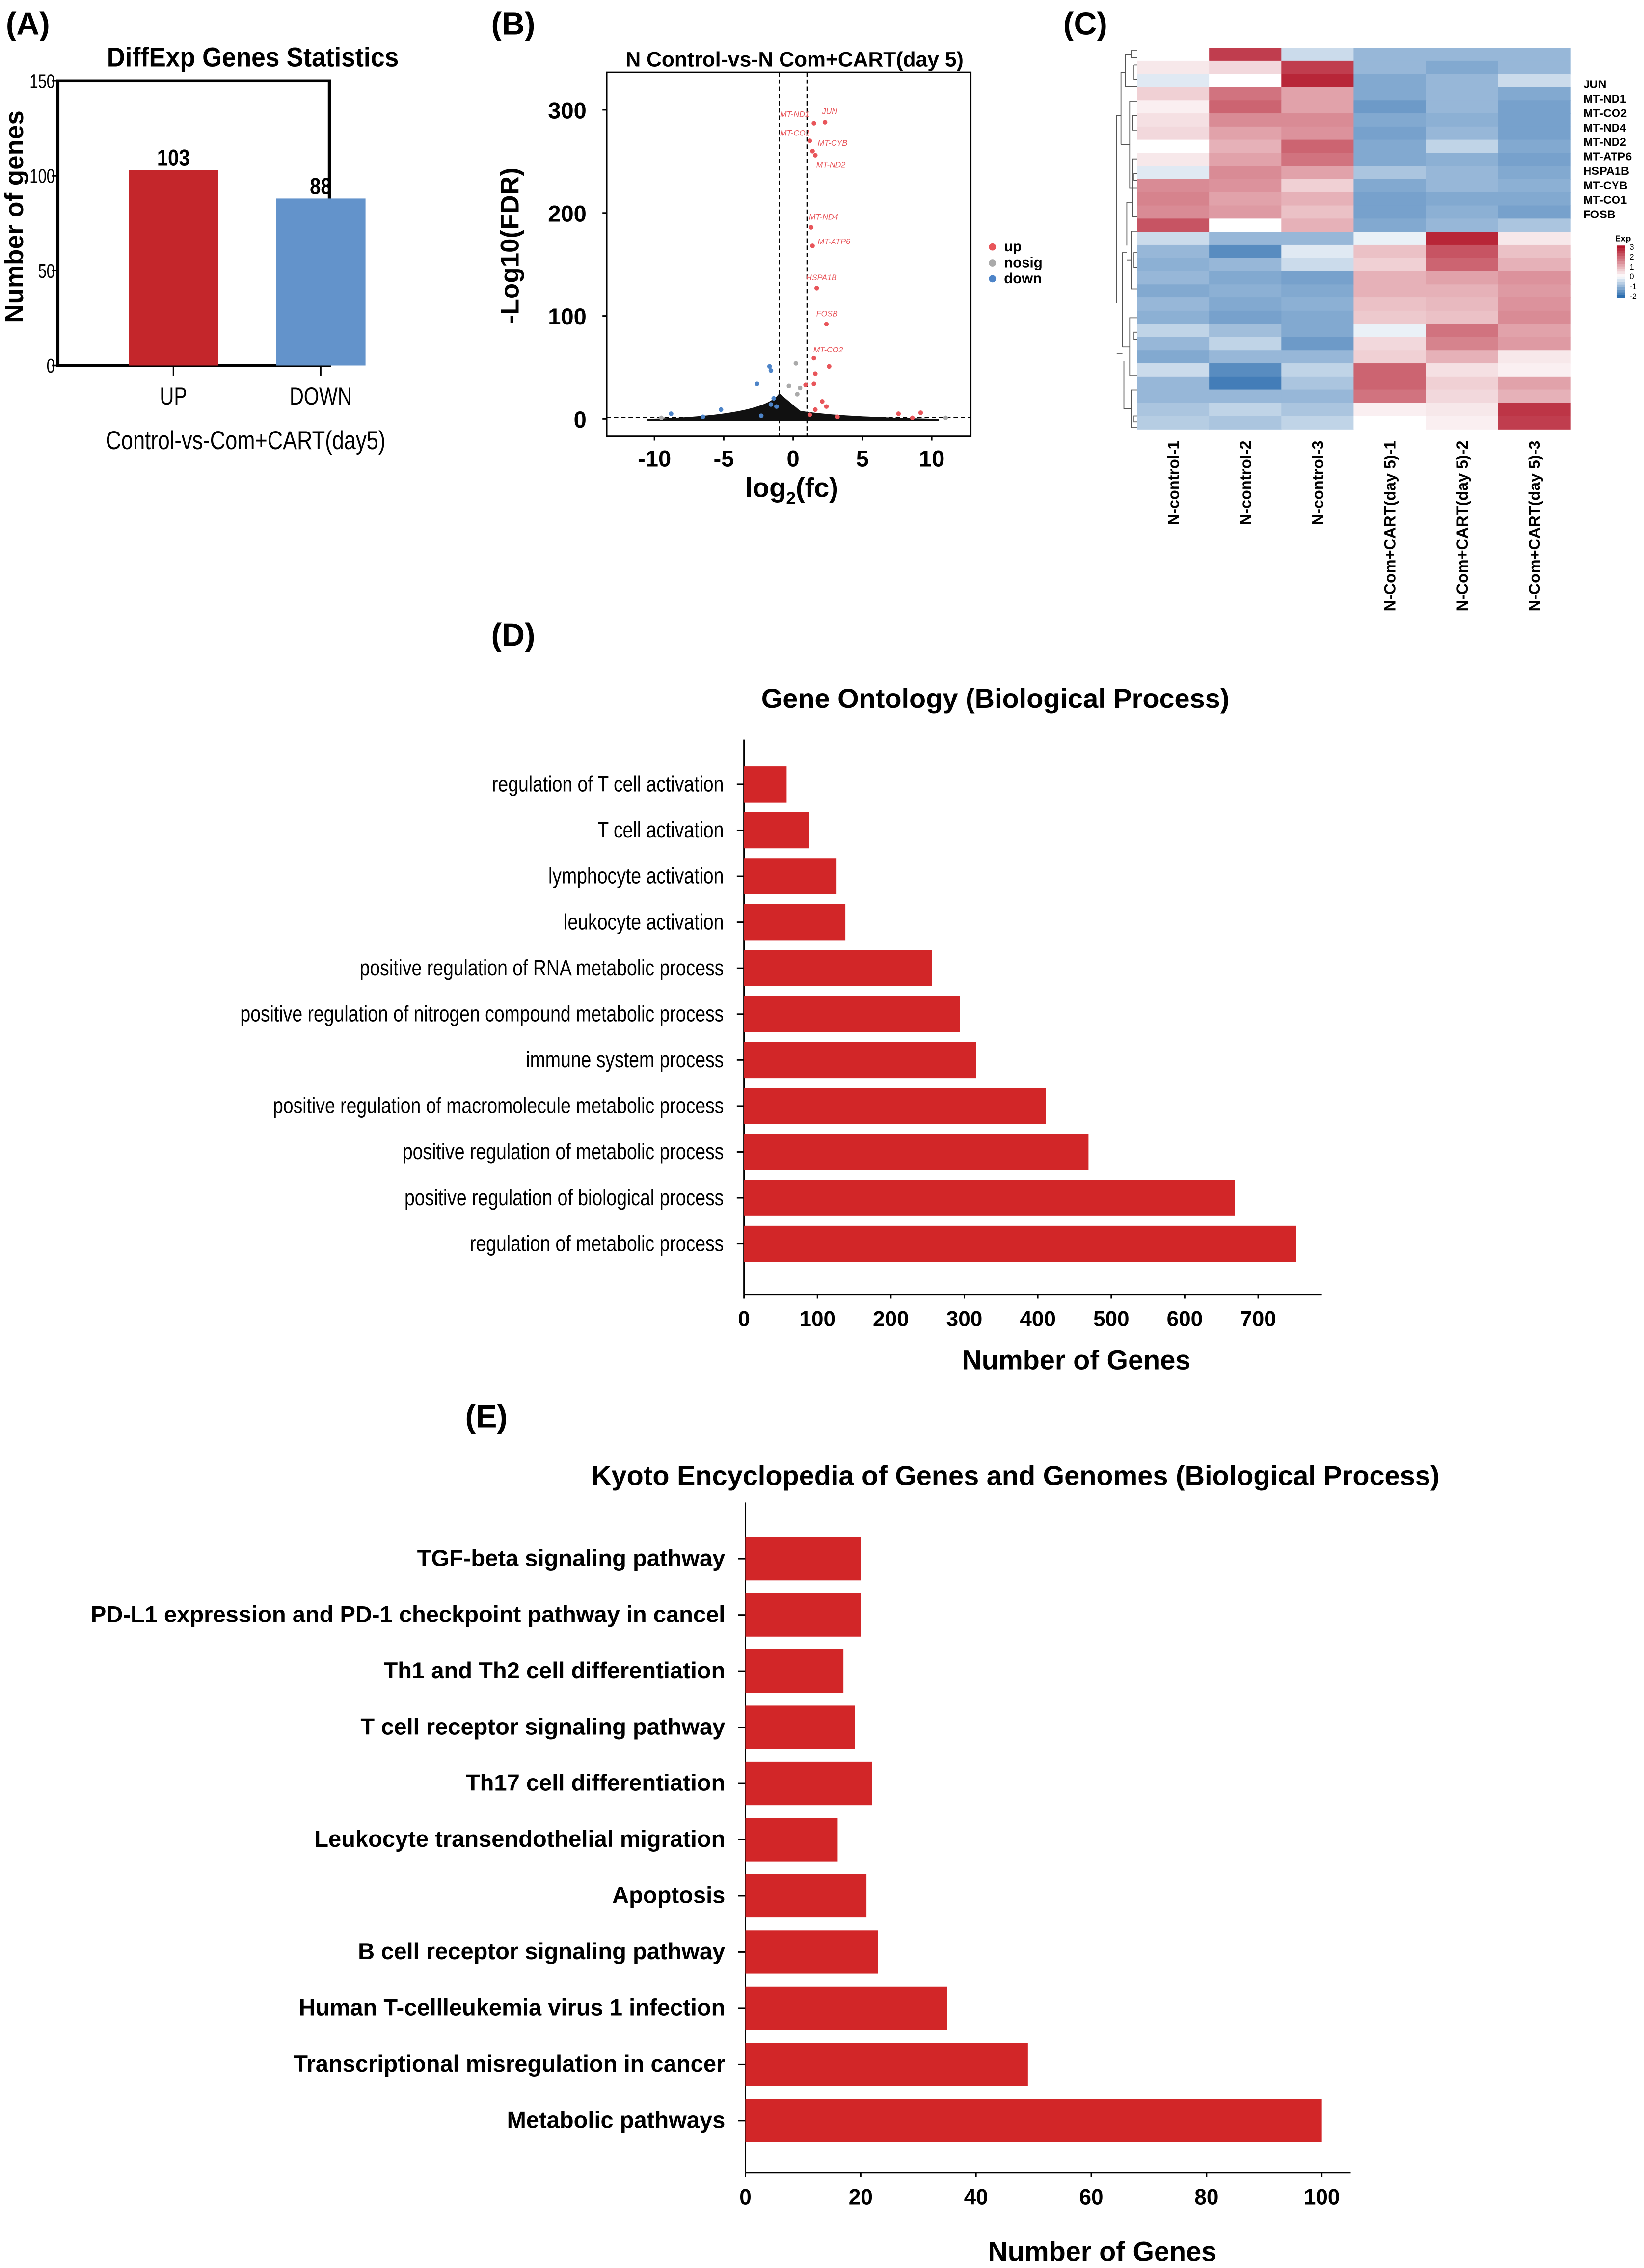 This screenshot has height=2268, width=1644. I want to click on x-tick-label: 0, so click(793, 458).